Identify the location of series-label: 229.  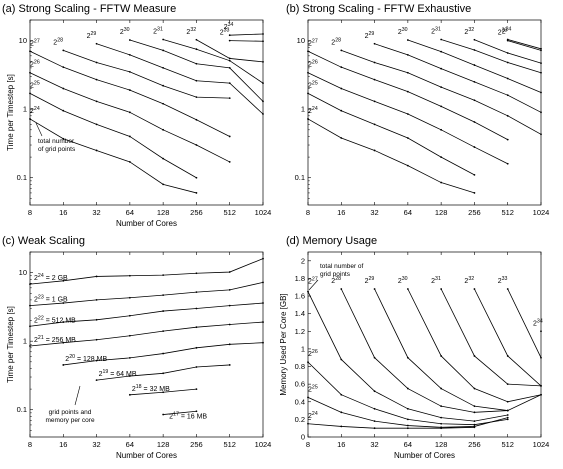
(370, 35).